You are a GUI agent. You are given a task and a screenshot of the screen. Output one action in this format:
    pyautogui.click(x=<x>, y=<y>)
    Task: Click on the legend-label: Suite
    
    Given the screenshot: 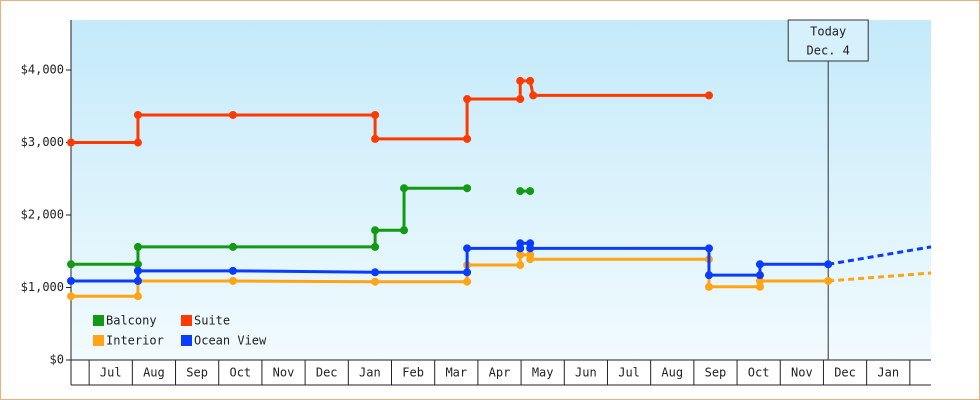 What is the action you would take?
    pyautogui.click(x=212, y=321)
    